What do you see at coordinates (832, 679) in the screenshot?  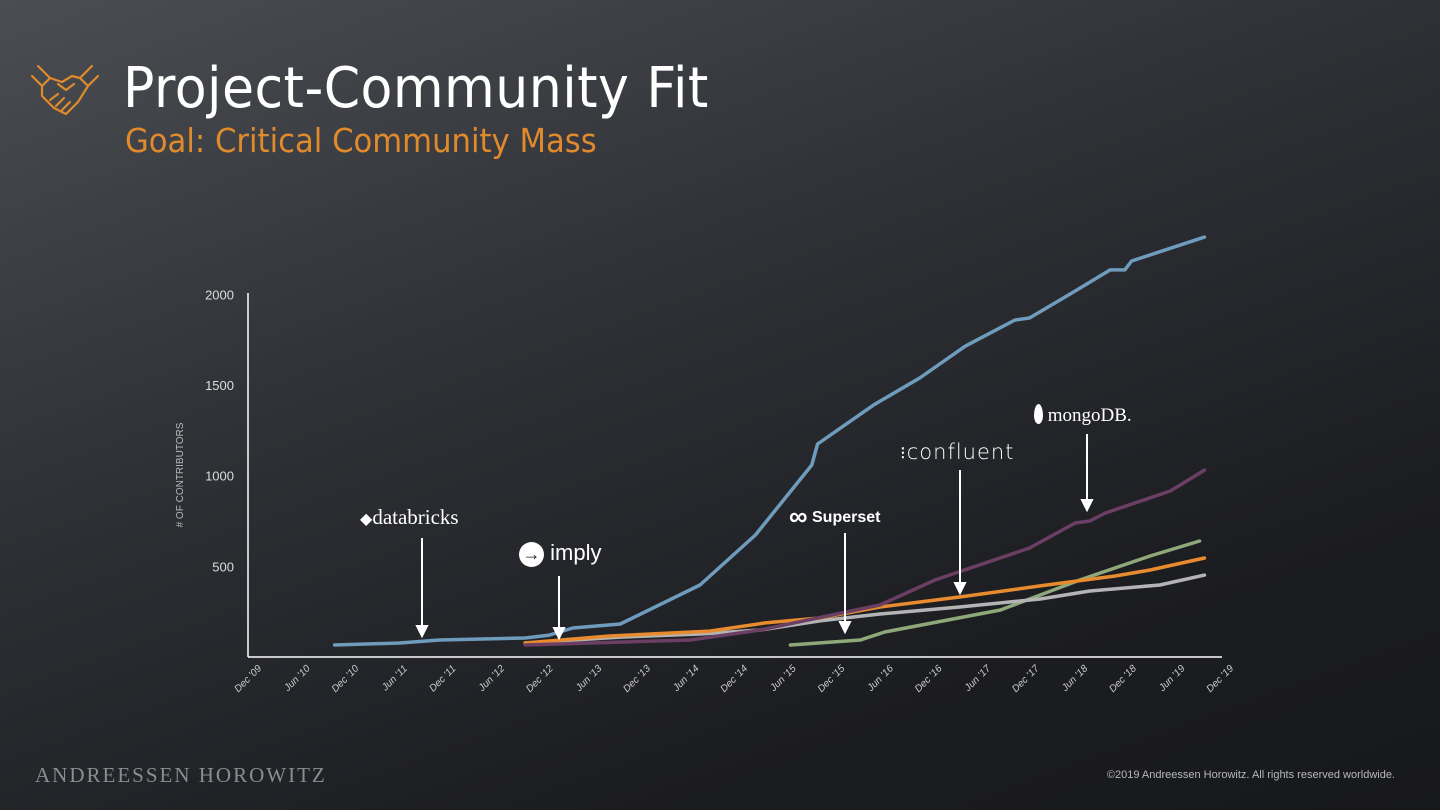 I see `x-tick-label: Dec '15` at bounding box center [832, 679].